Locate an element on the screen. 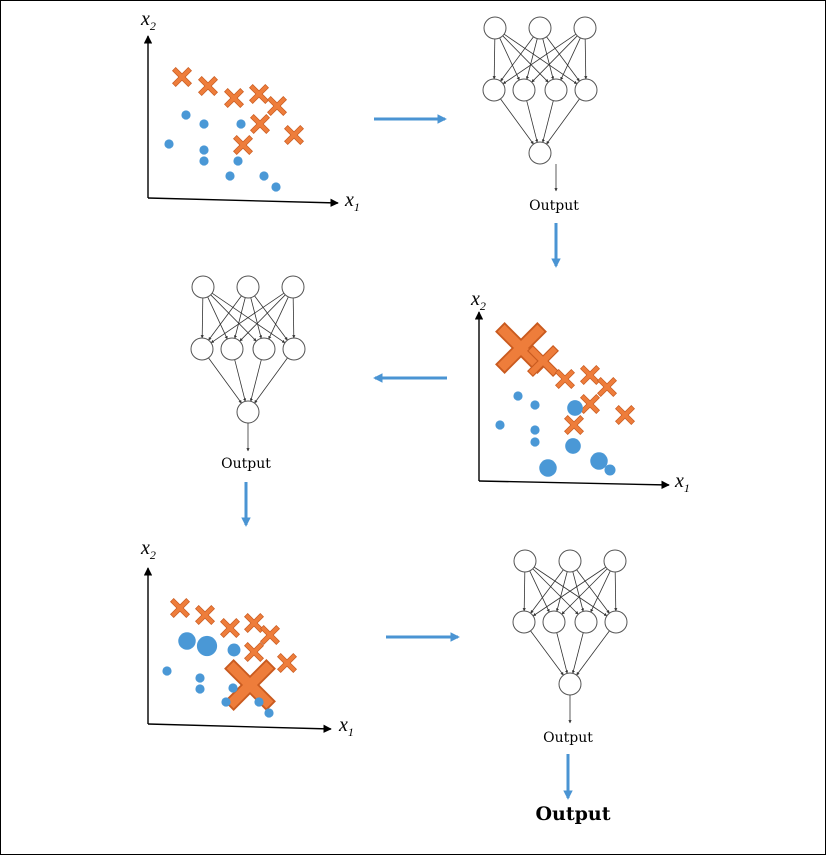 The width and height of the screenshot is (826, 855). network-output-label-1: Output is located at coordinates (554, 206).